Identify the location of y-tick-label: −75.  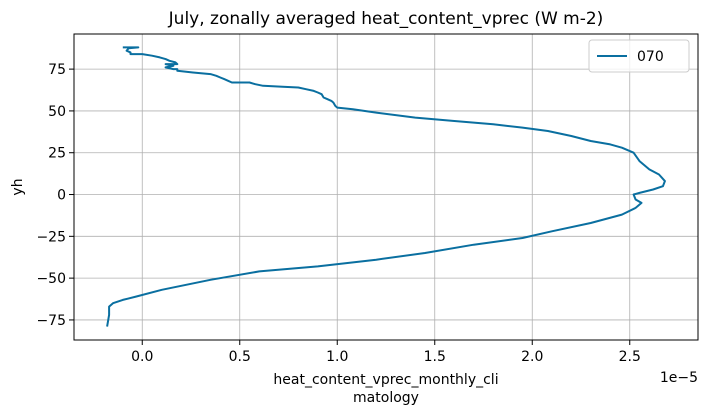
(51, 321).